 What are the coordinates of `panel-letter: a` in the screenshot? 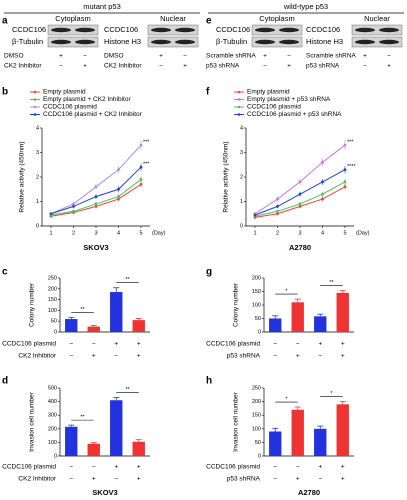 It's located at (5, 21).